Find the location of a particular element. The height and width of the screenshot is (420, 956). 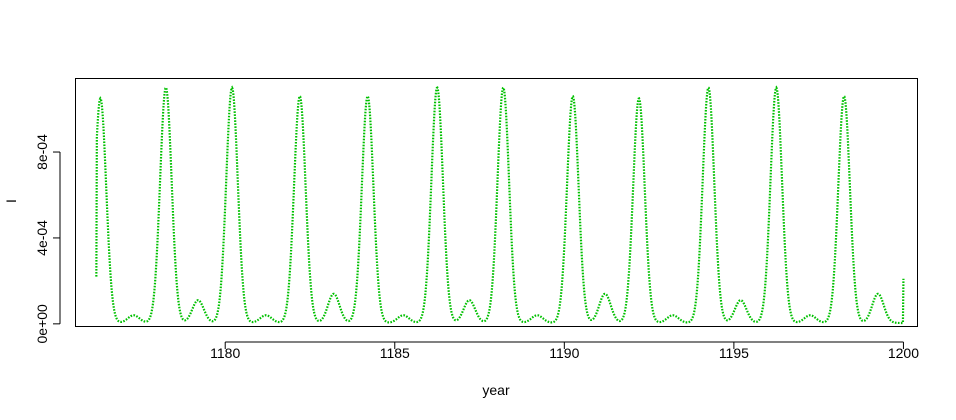

x-tick-label: 1180 is located at coordinates (225, 353).